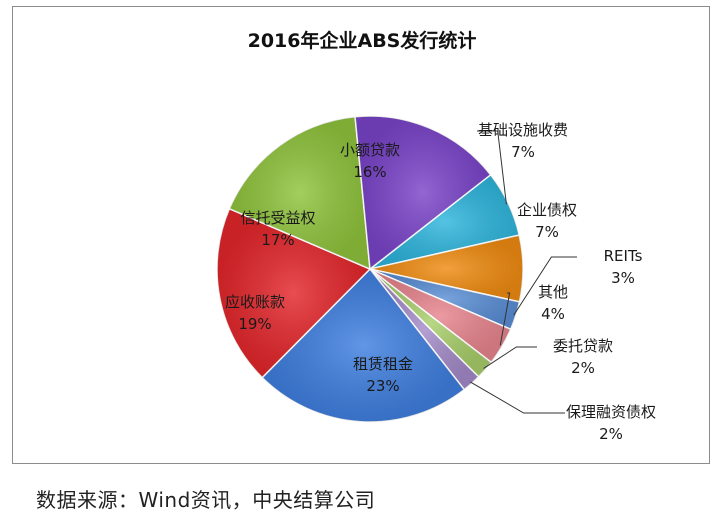 This screenshot has width=724, height=520. Describe the element at coordinates (583, 346) in the screenshot. I see `slice-5-name-label: 委托贷款` at that location.